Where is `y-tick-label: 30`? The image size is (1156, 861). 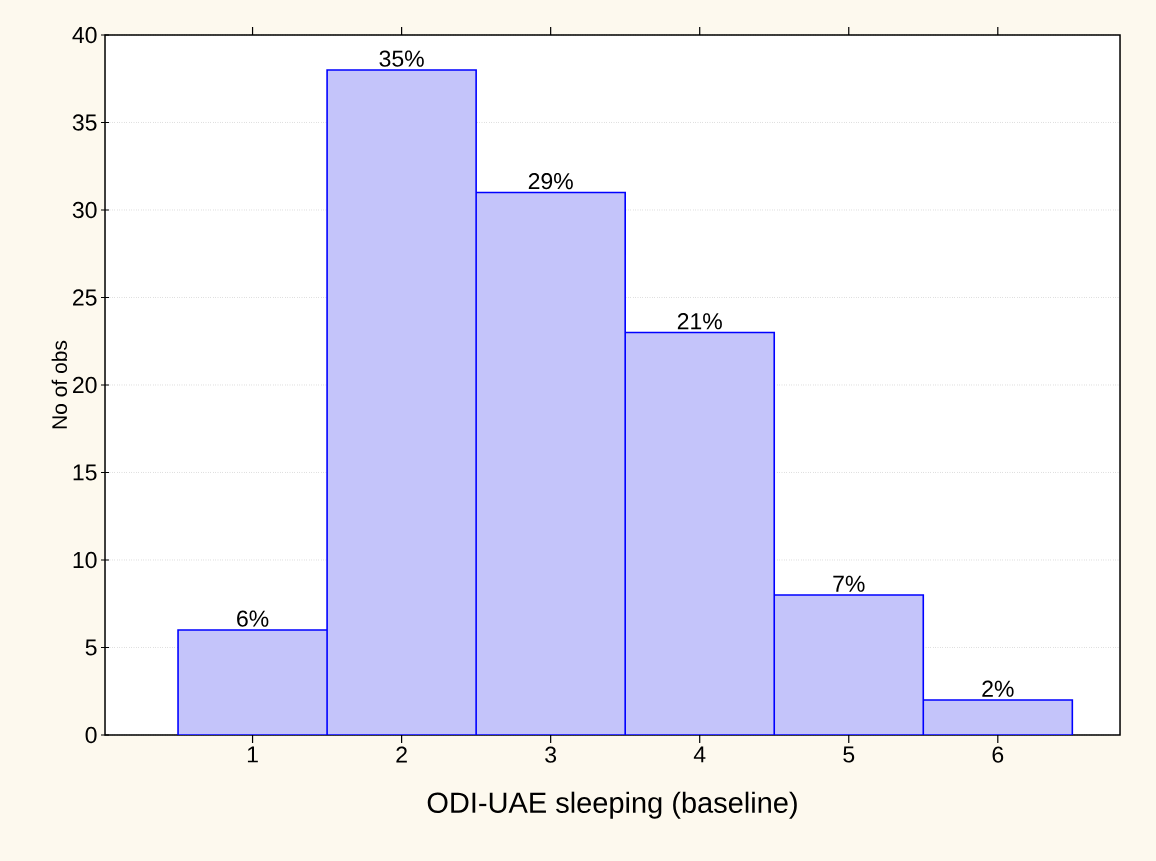
y-tick-label: 30 is located at coordinates (84, 210).